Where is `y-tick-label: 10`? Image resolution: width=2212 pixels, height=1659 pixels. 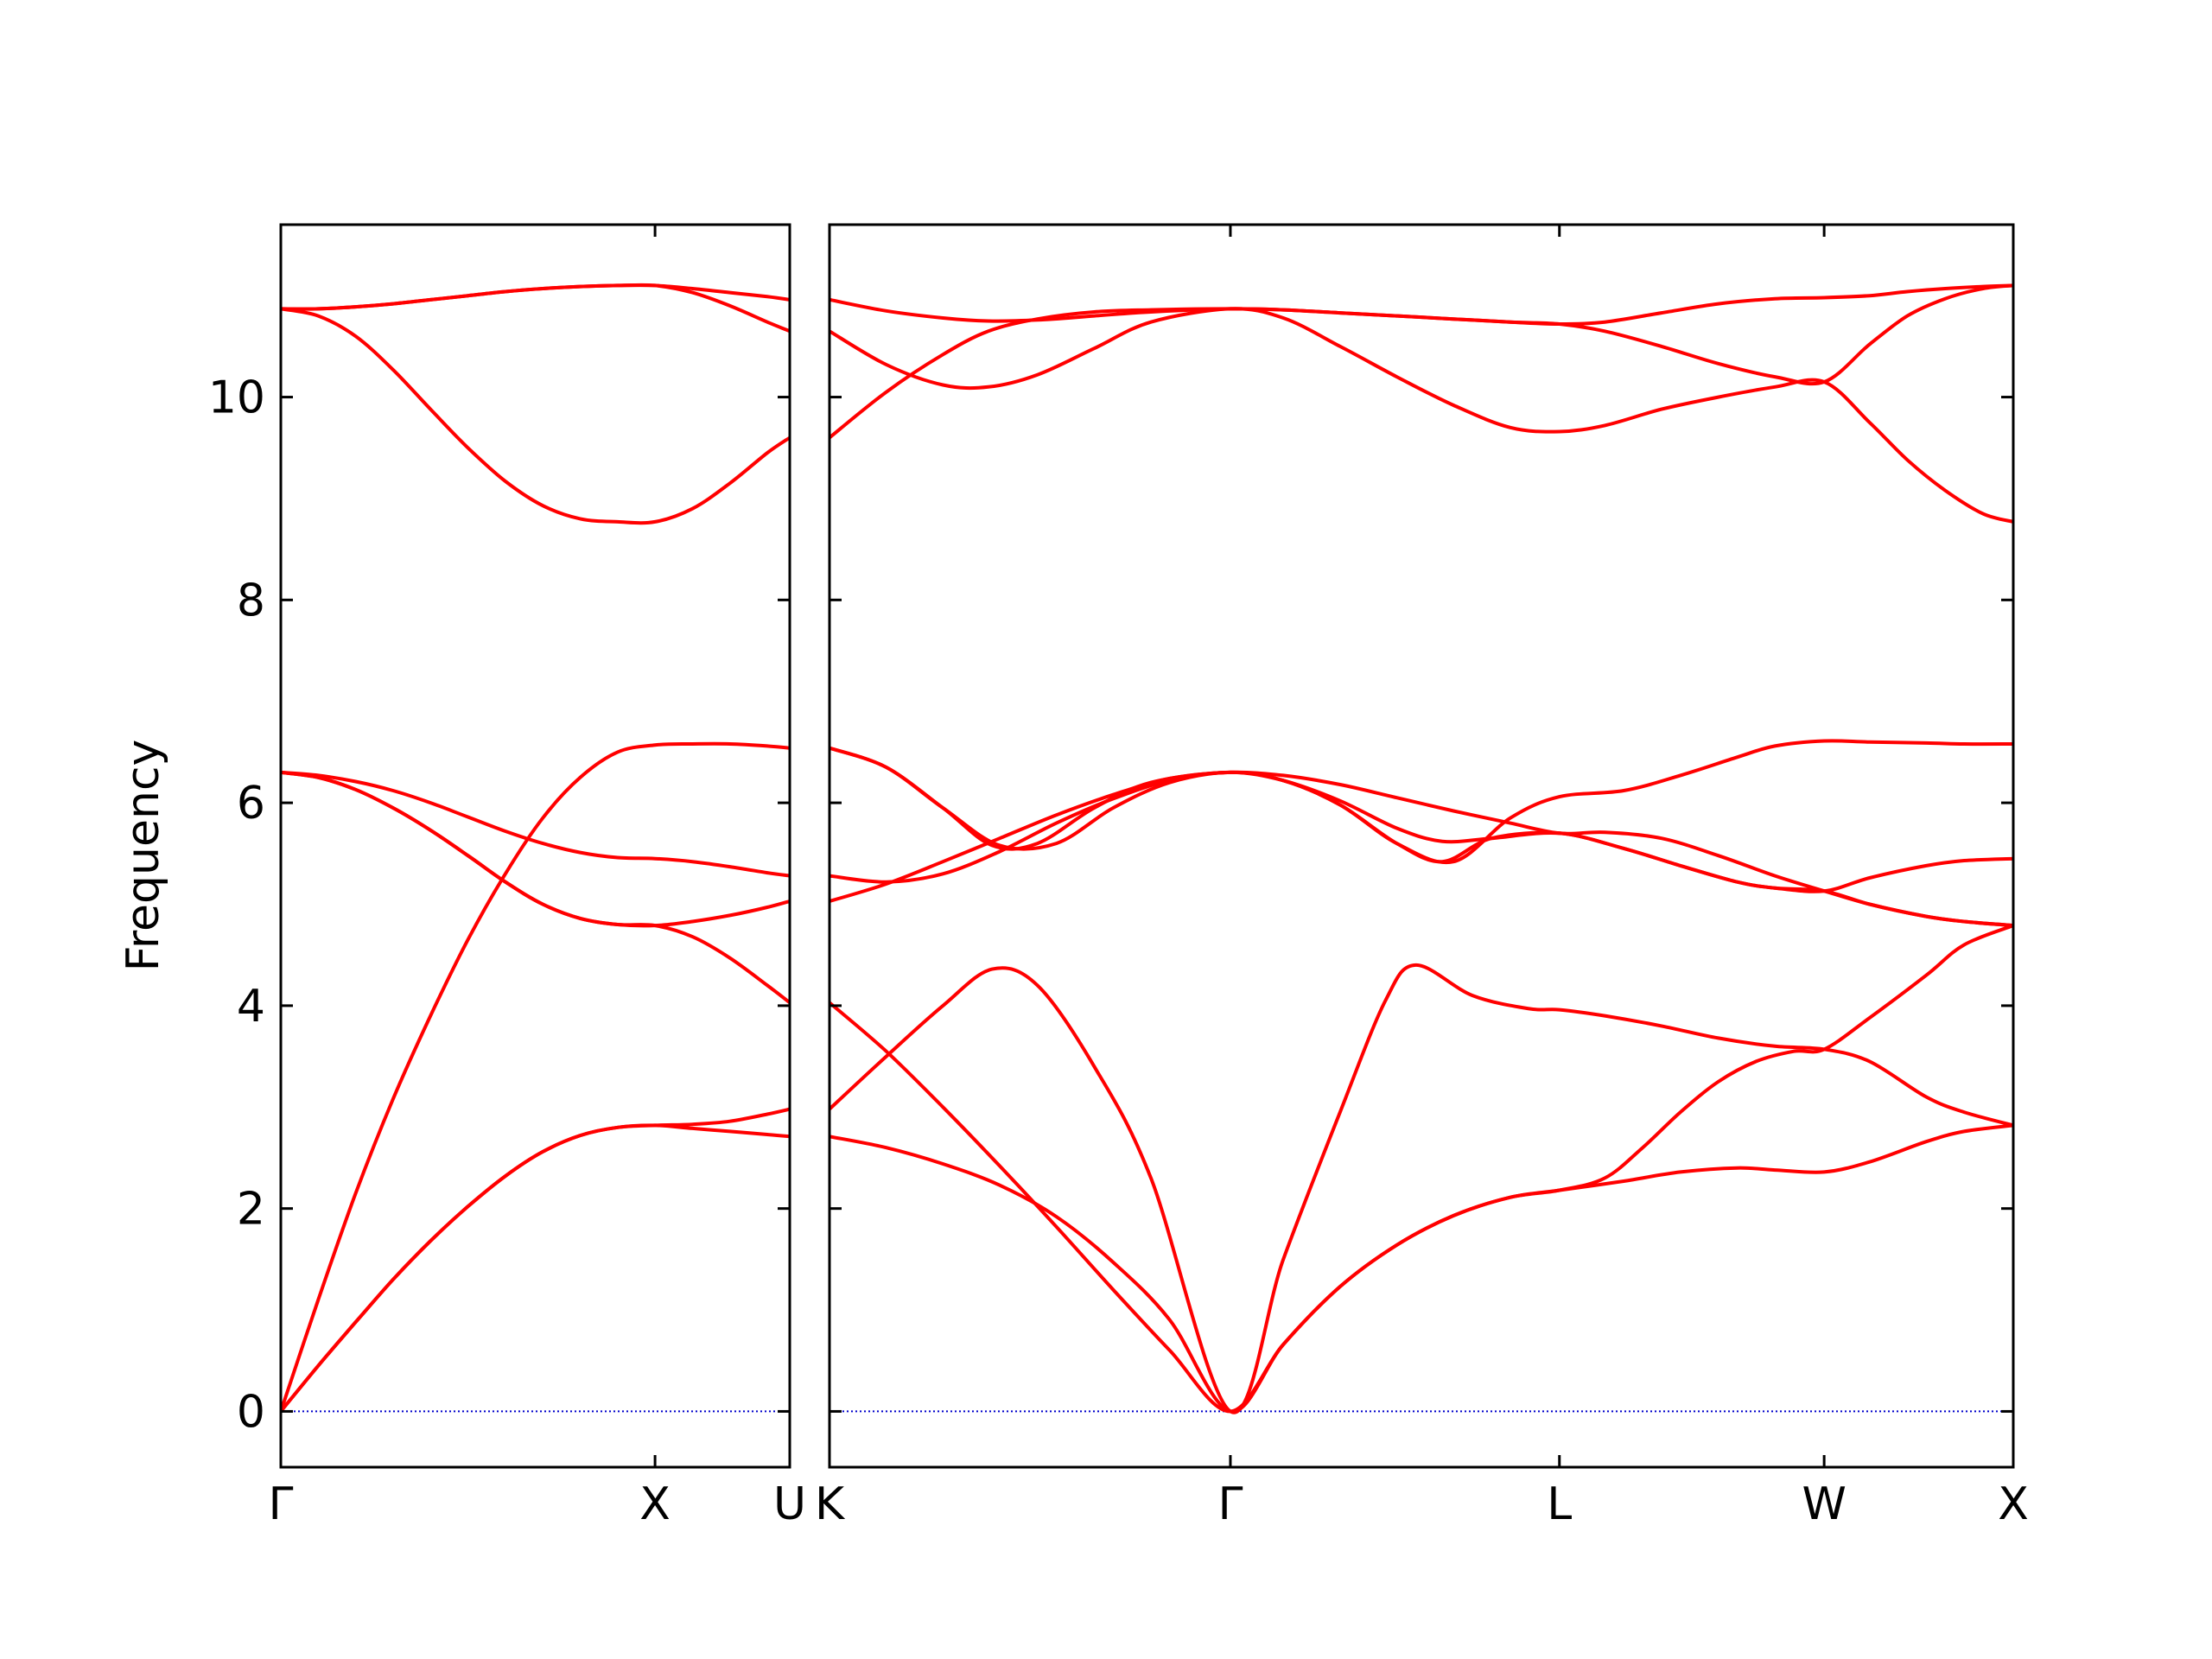
y-tick-label: 10 is located at coordinates (236, 398).